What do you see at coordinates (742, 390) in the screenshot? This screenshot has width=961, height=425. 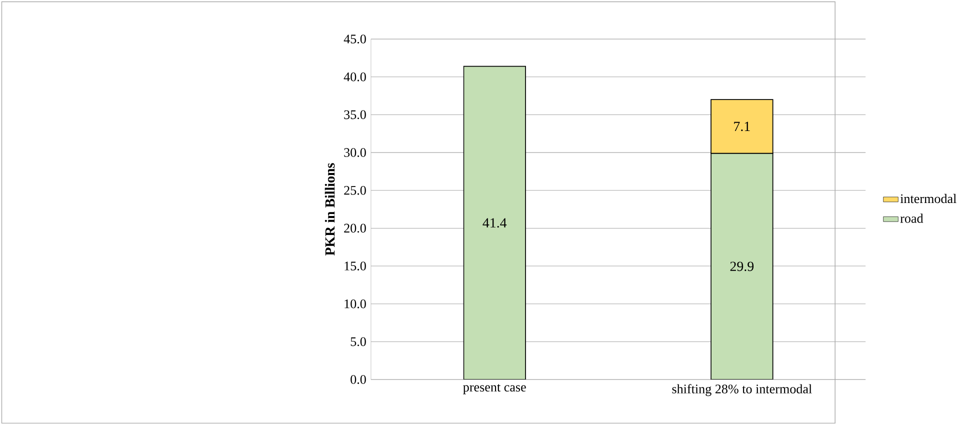 I see `x-tick-label: shifting 28% to intermodal` at bounding box center [742, 390].